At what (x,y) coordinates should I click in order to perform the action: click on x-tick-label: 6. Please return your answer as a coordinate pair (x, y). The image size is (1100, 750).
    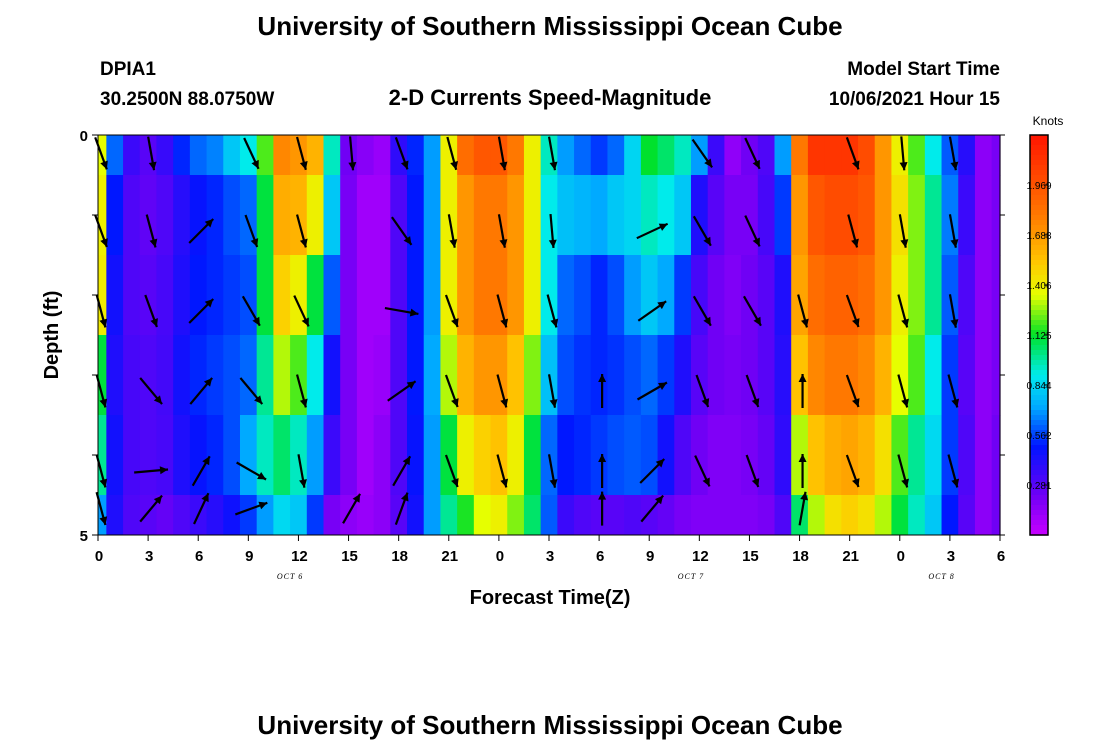
    Looking at the image, I should click on (1001, 556).